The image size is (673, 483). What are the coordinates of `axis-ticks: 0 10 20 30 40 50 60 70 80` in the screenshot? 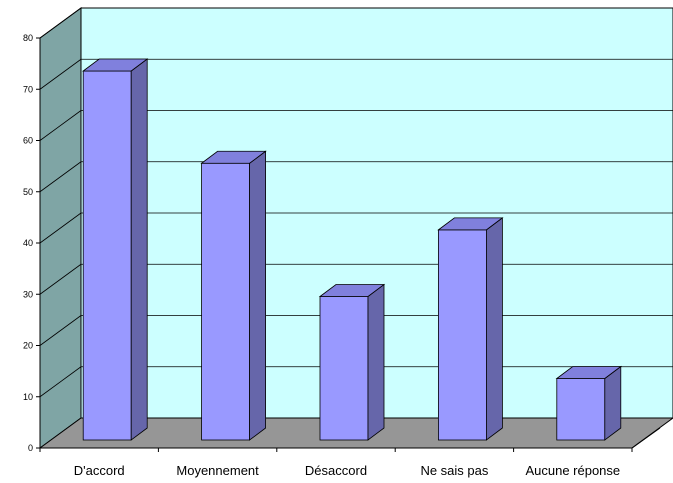 It's located at (31, 243).